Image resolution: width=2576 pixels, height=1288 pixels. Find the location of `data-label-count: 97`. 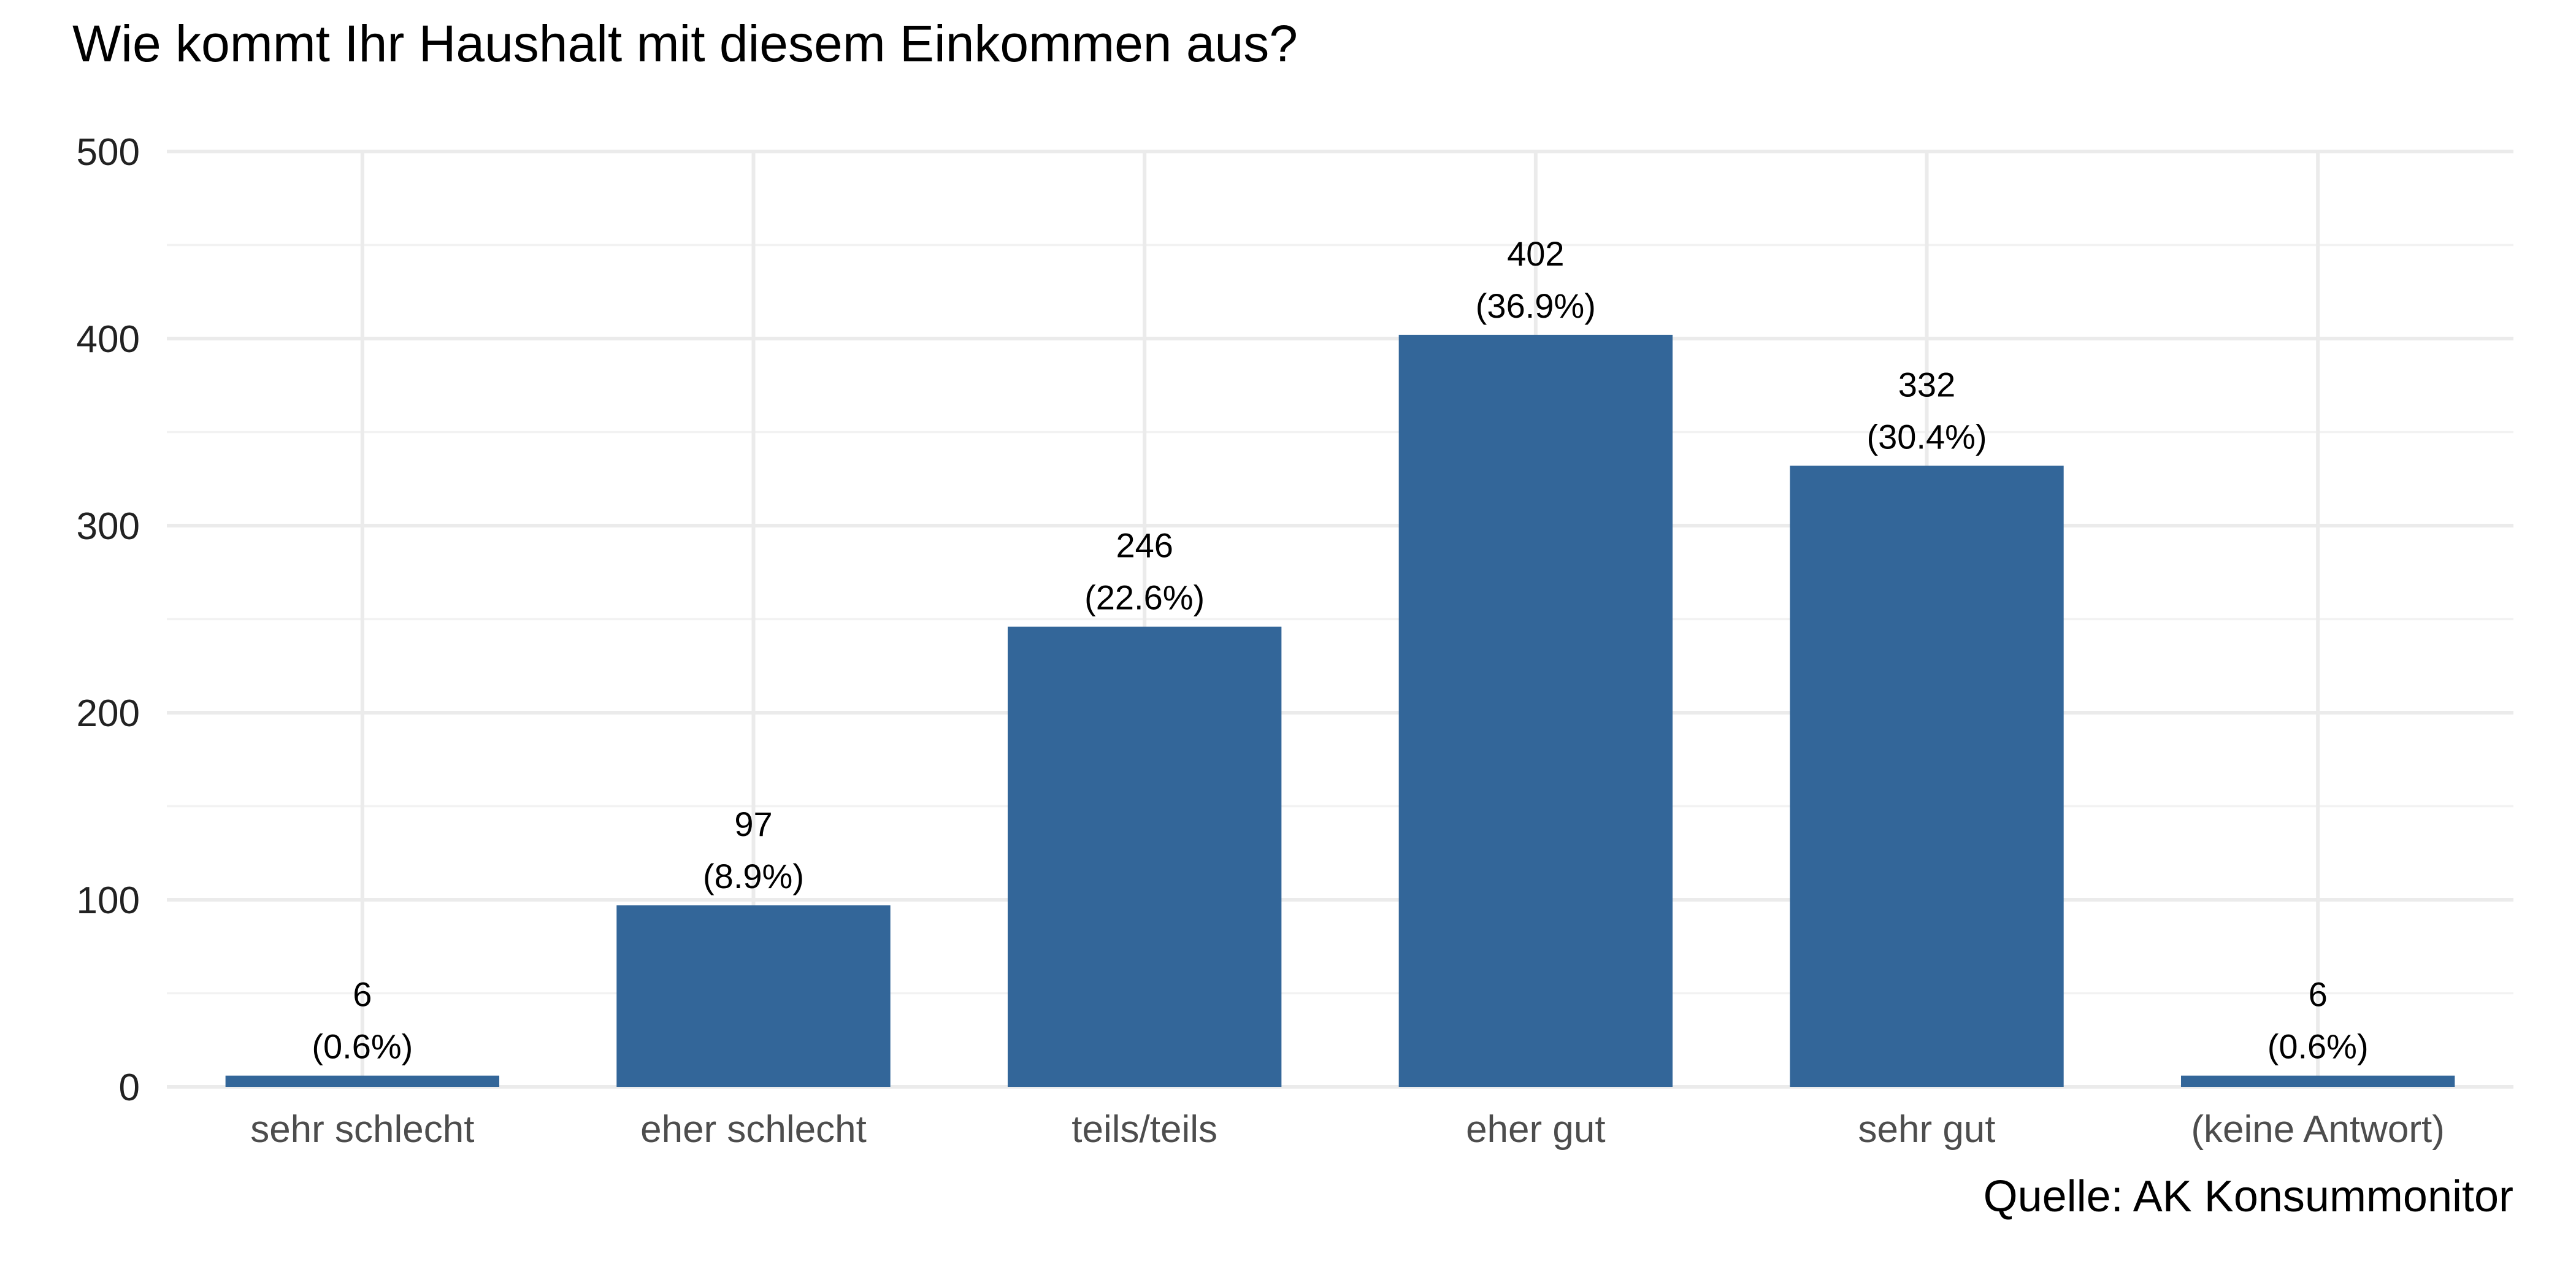

data-label-count: 97 is located at coordinates (753, 824).